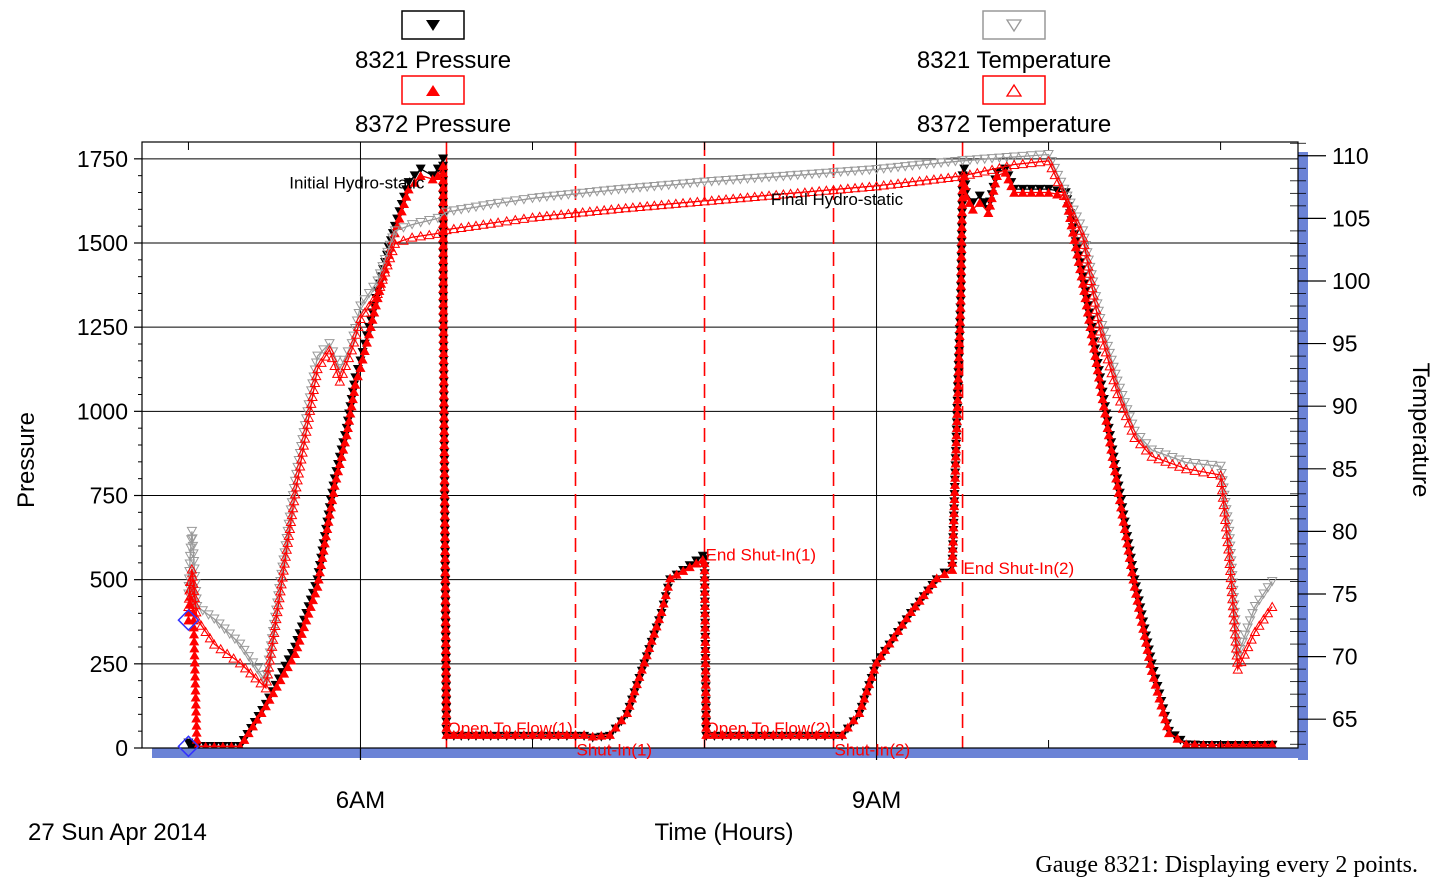  I want to click on event-annotation: Shut-In(2), so click(873, 750).